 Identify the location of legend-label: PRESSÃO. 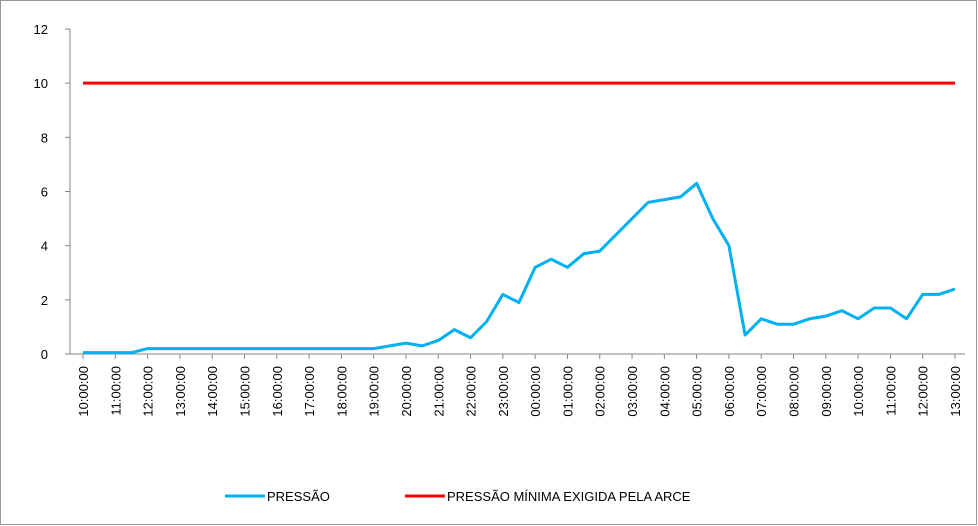
(298, 496).